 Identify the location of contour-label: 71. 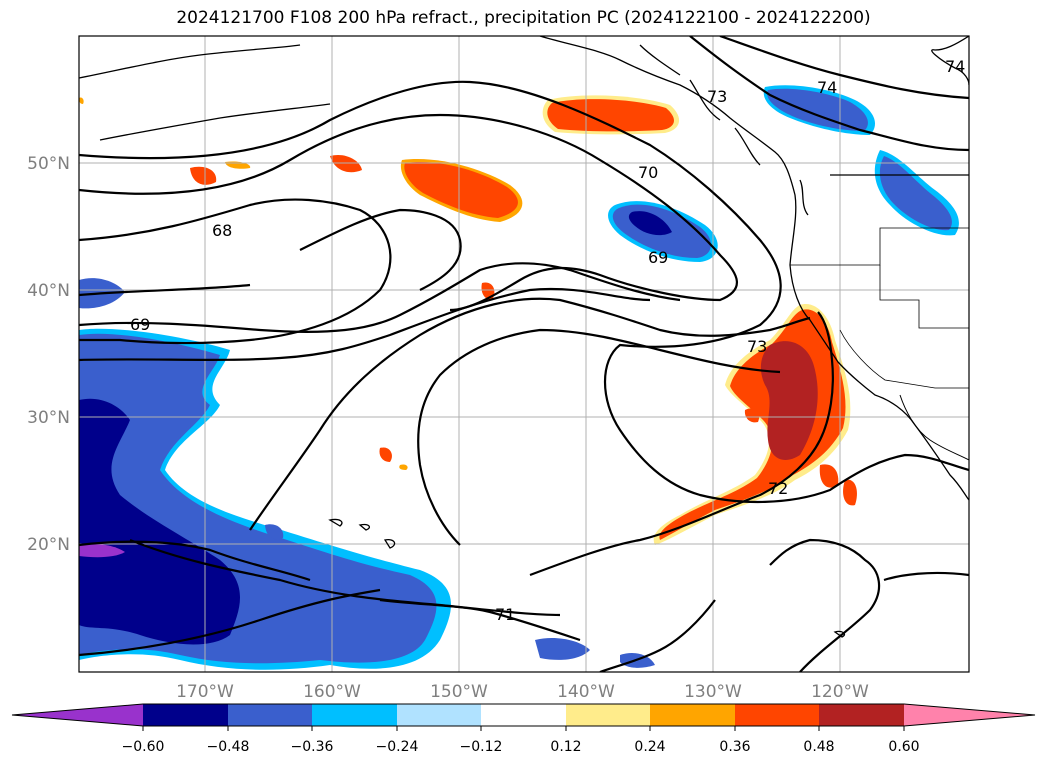
(505, 614).